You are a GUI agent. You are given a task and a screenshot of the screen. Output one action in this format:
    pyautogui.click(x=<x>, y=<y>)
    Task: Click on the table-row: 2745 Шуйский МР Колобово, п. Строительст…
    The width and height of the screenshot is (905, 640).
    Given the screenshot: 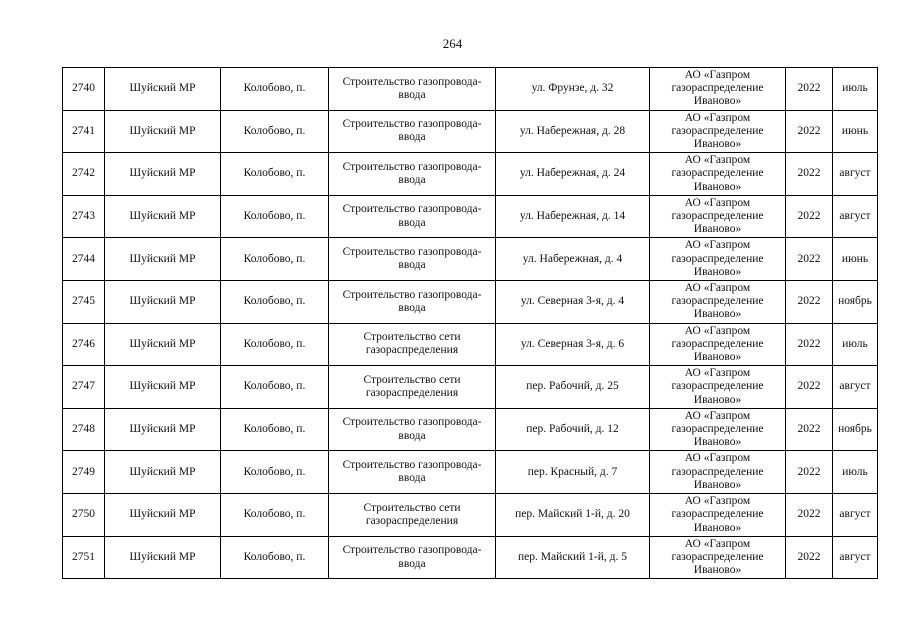 What is the action you would take?
    pyautogui.click(x=470, y=302)
    